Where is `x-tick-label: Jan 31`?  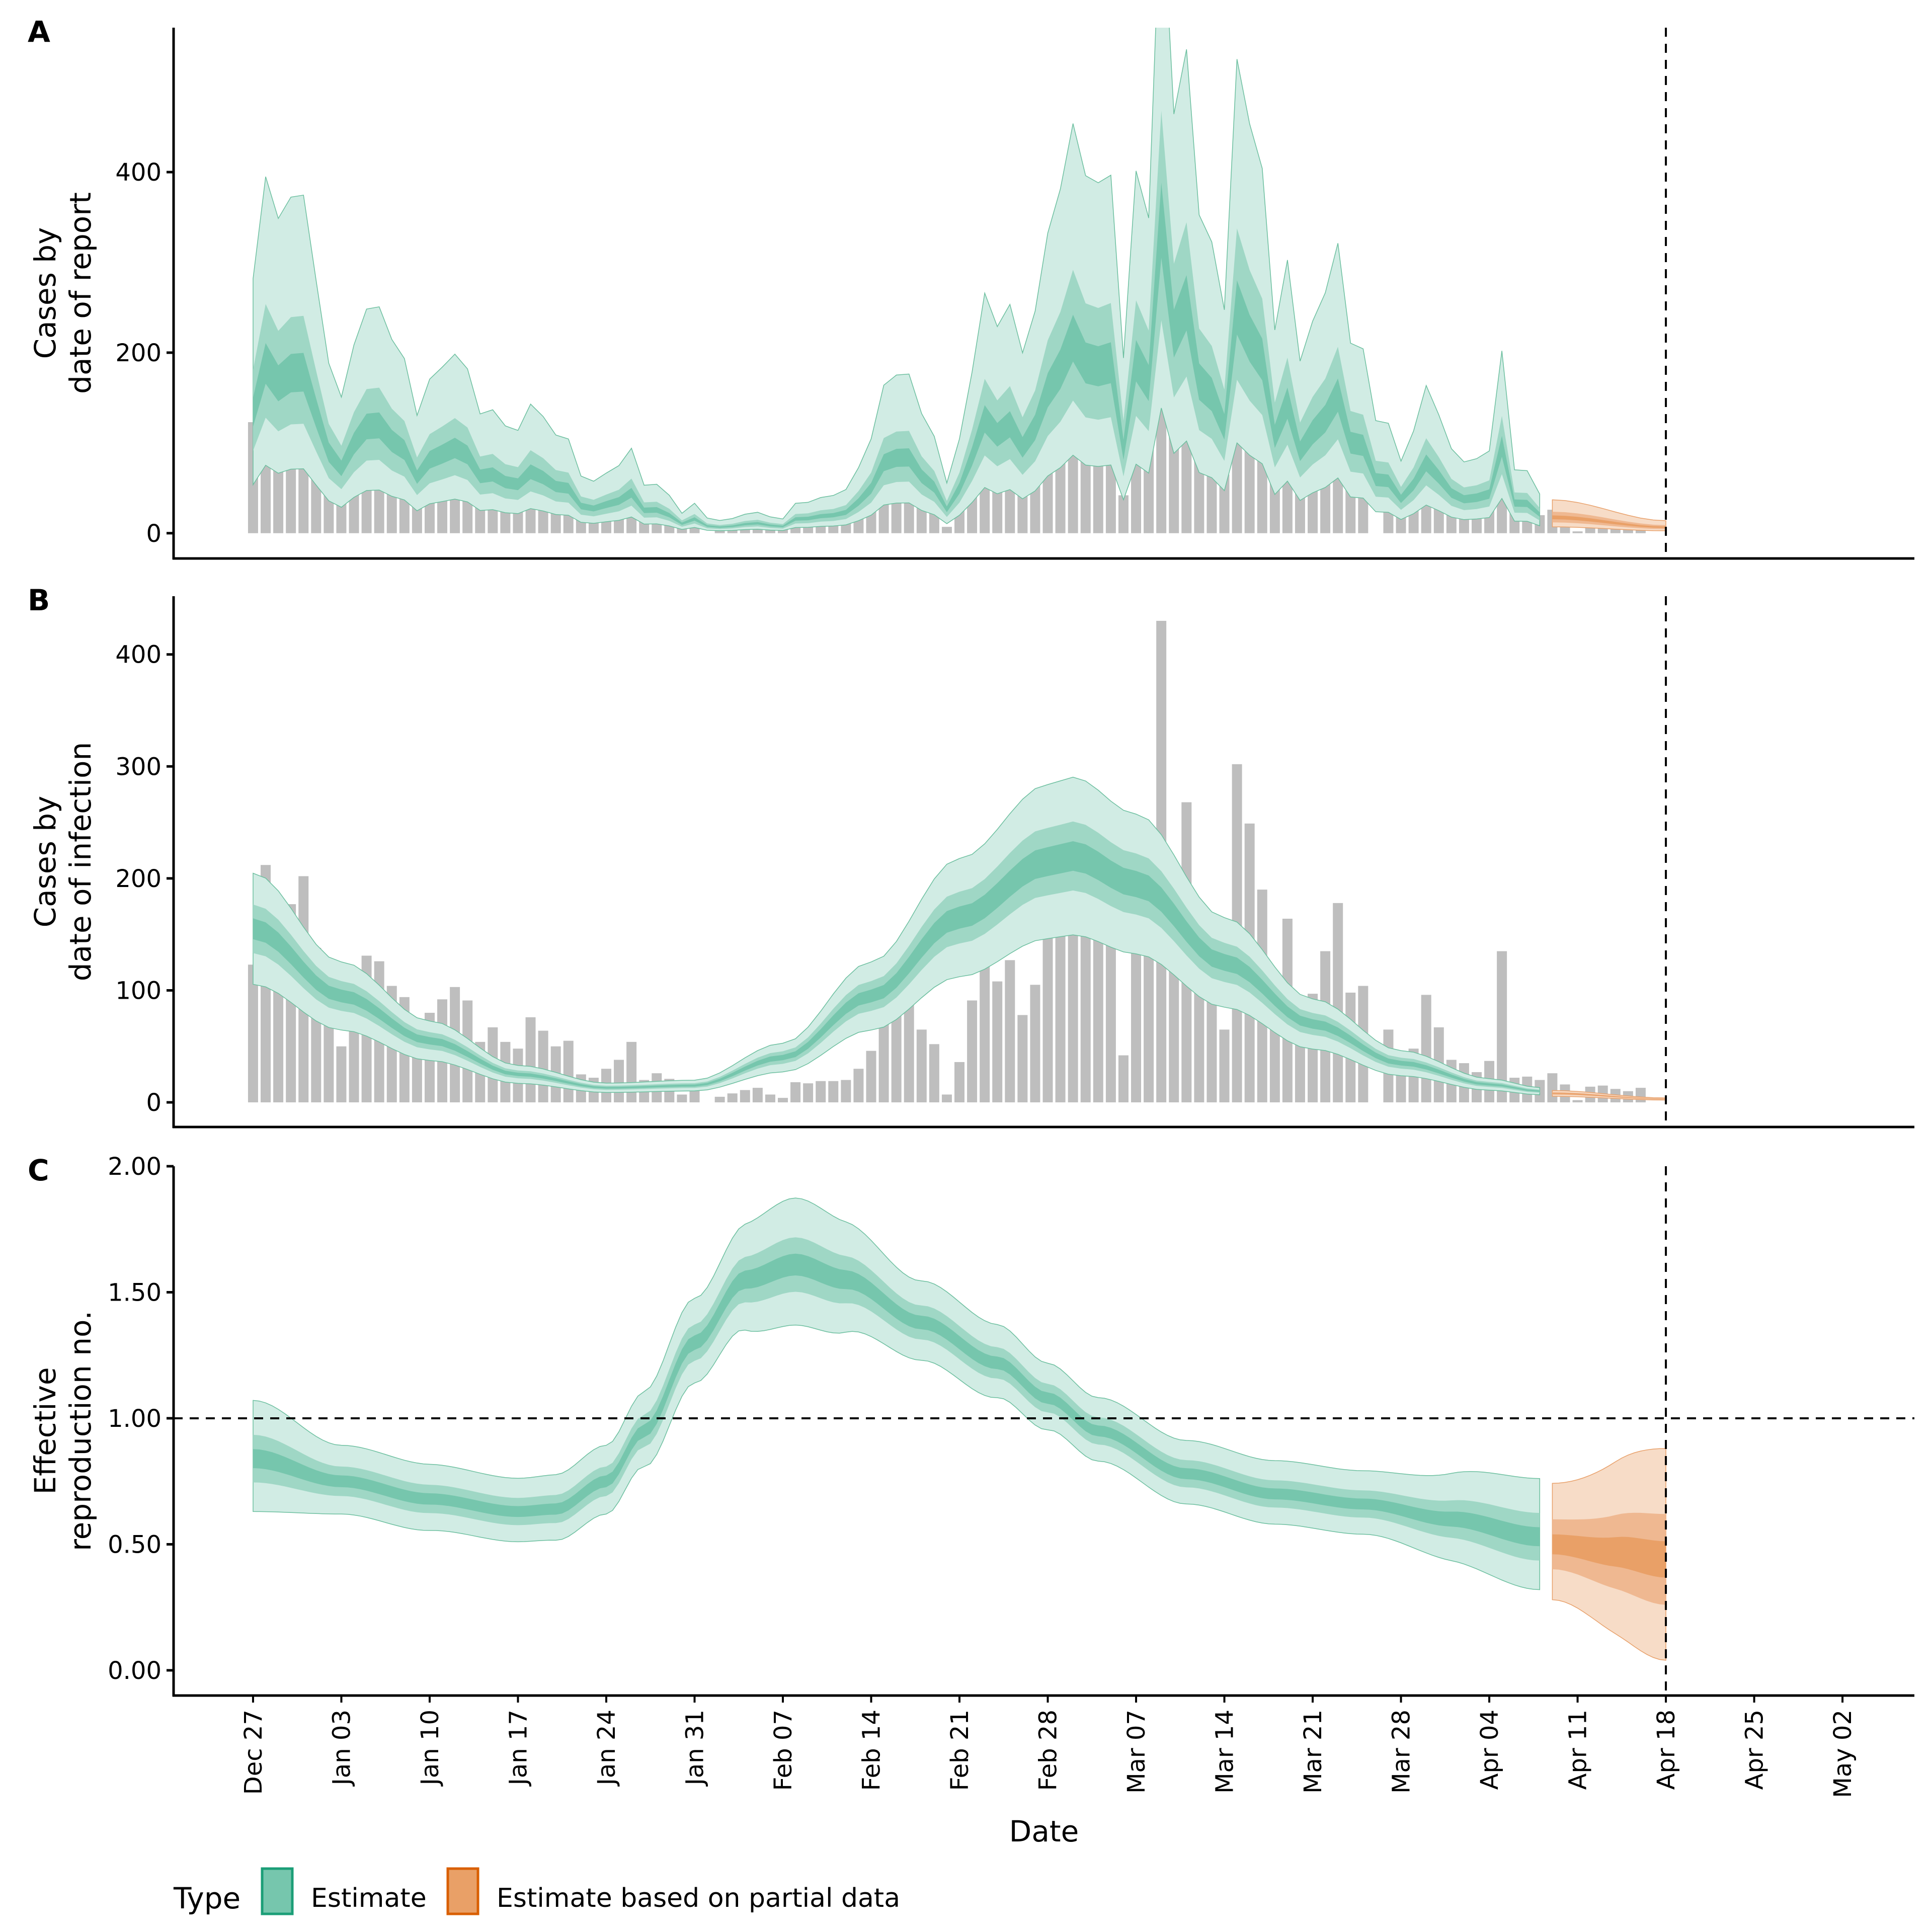 x-tick-label: Jan 31 is located at coordinates (695, 1748).